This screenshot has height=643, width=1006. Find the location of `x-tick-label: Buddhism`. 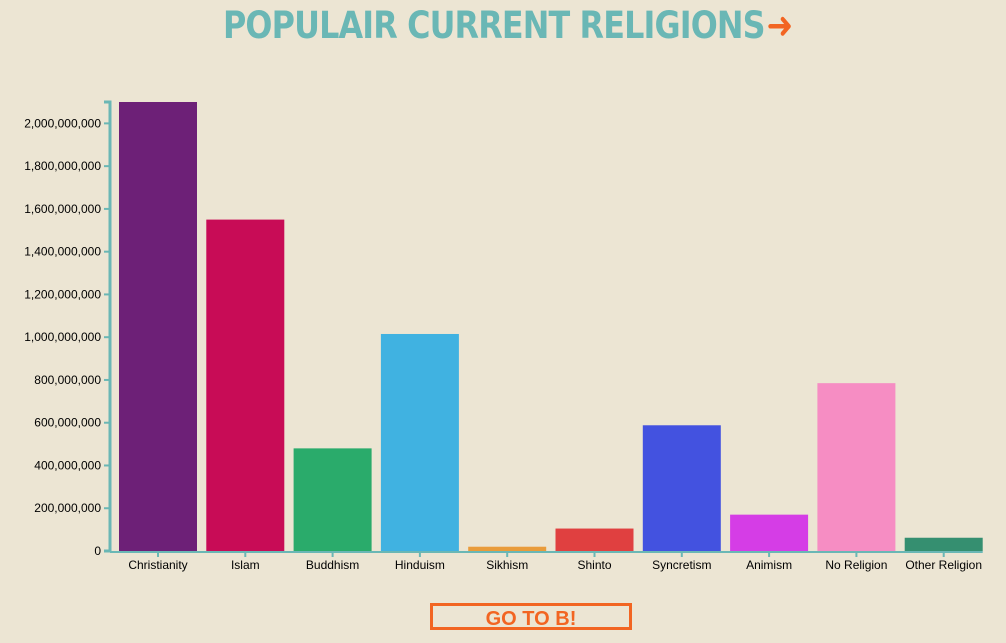

x-tick-label: Buddhism is located at coordinates (332, 565).